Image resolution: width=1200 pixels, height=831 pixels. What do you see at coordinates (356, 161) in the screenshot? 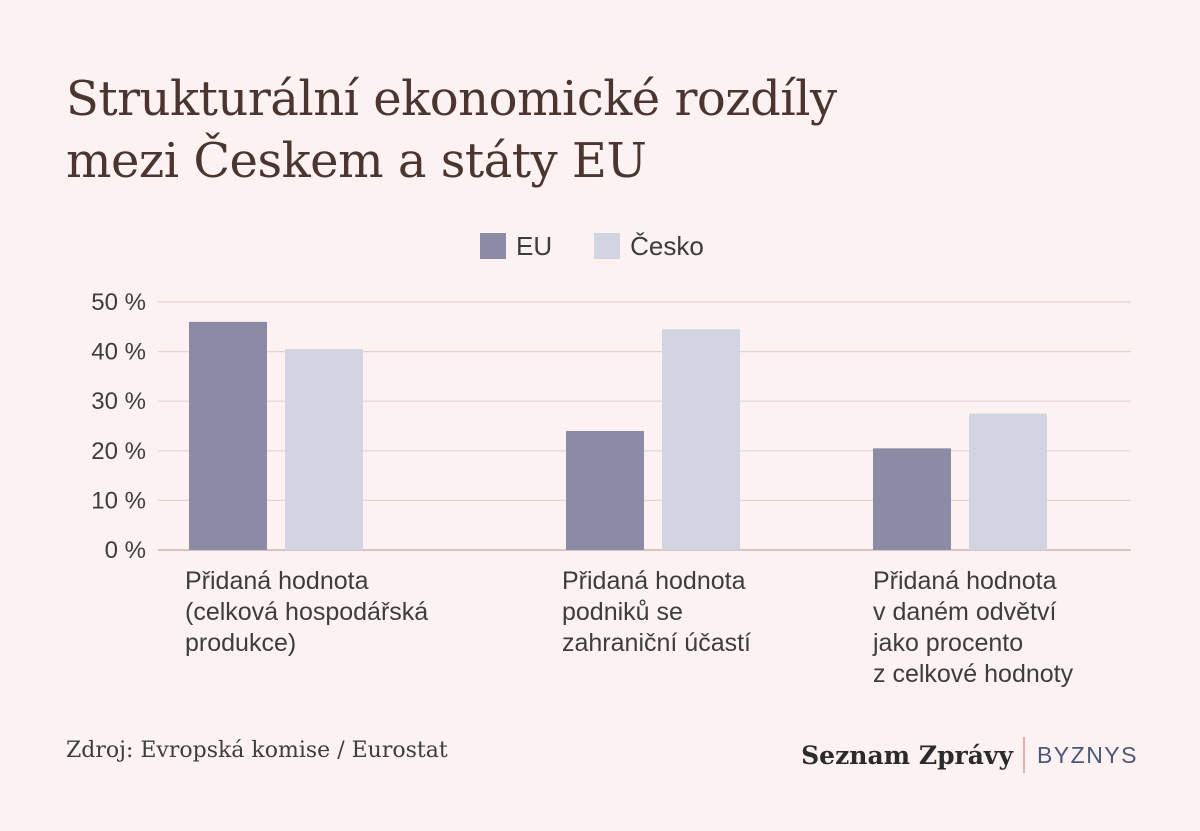
I see `chart-title-line-2: mezi Českem a státy EU` at bounding box center [356, 161].